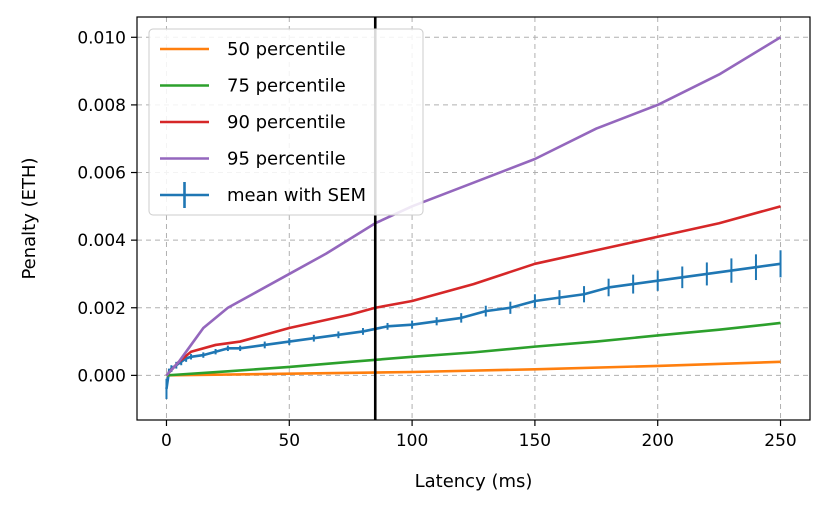  What do you see at coordinates (101, 376) in the screenshot?
I see `y-tick-label-0: 0.000` at bounding box center [101, 376].